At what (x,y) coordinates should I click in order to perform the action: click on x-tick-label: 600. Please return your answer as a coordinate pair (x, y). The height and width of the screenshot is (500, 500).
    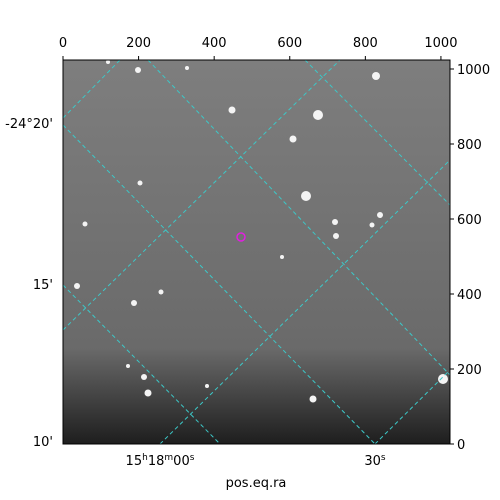
    Looking at the image, I should click on (289, 43).